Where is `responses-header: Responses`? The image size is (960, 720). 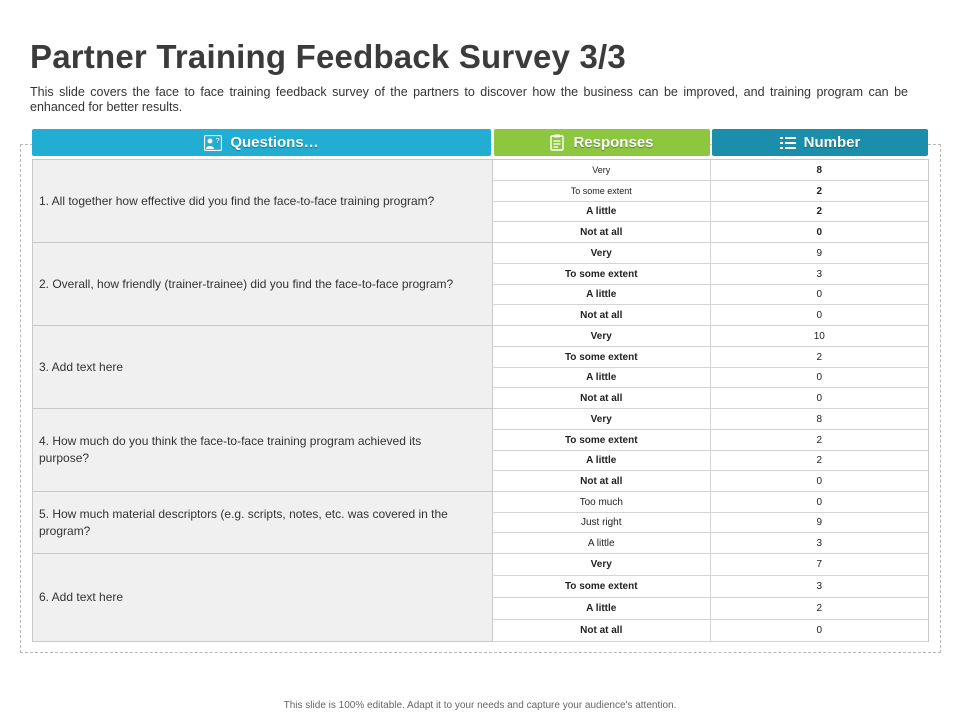 responses-header: Responses is located at coordinates (602, 142).